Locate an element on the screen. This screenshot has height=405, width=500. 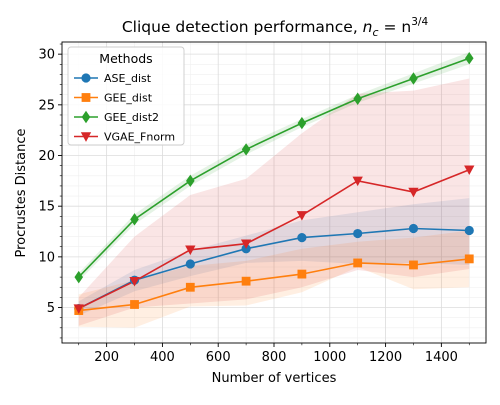
y-tick-label: 5 is located at coordinates (51, 308).